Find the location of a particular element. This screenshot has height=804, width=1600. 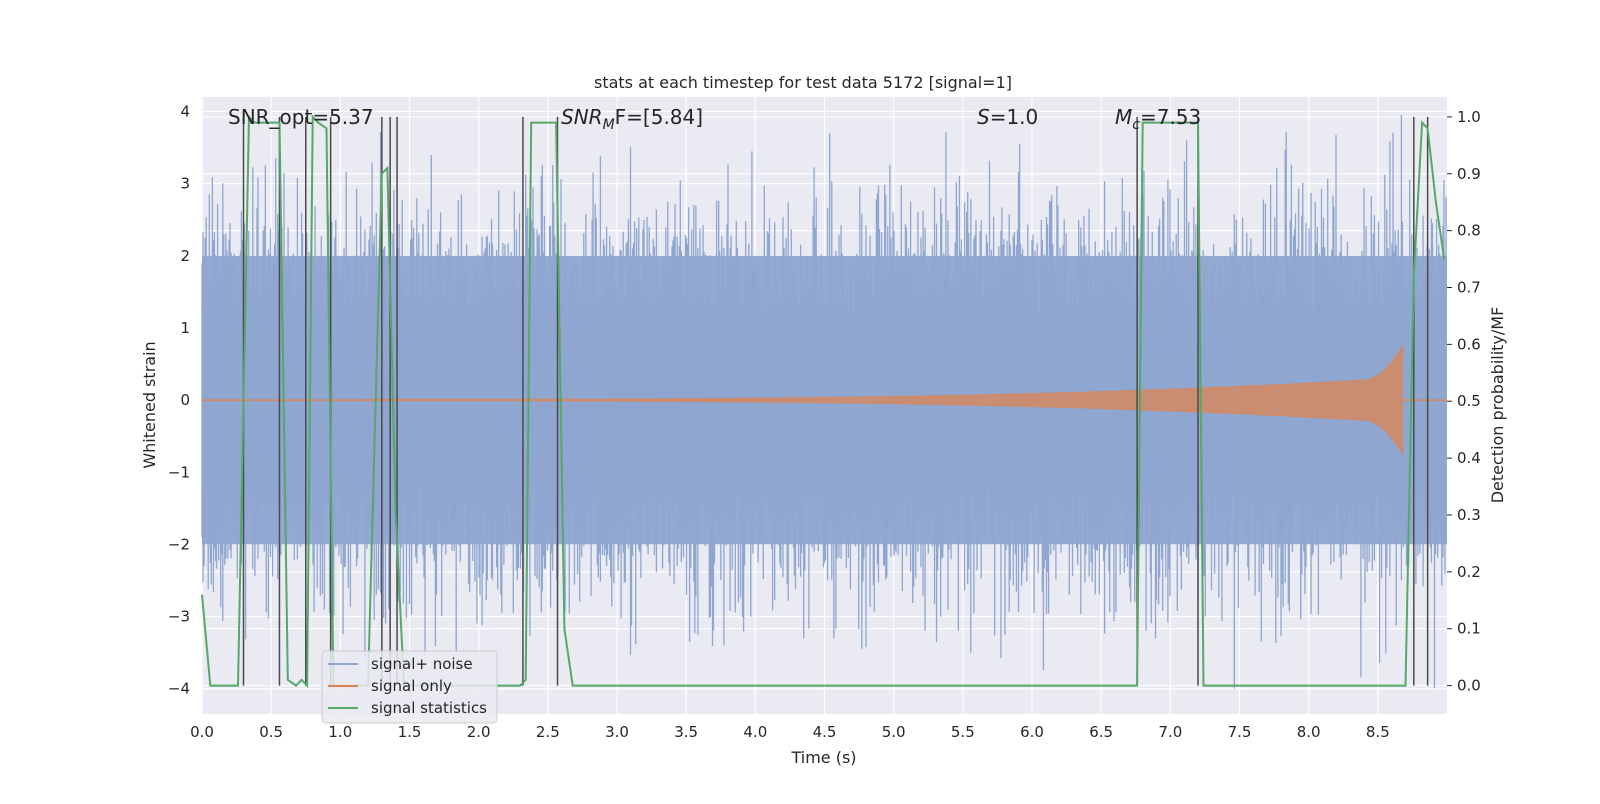

signal-only-series is located at coordinates (824, 400).